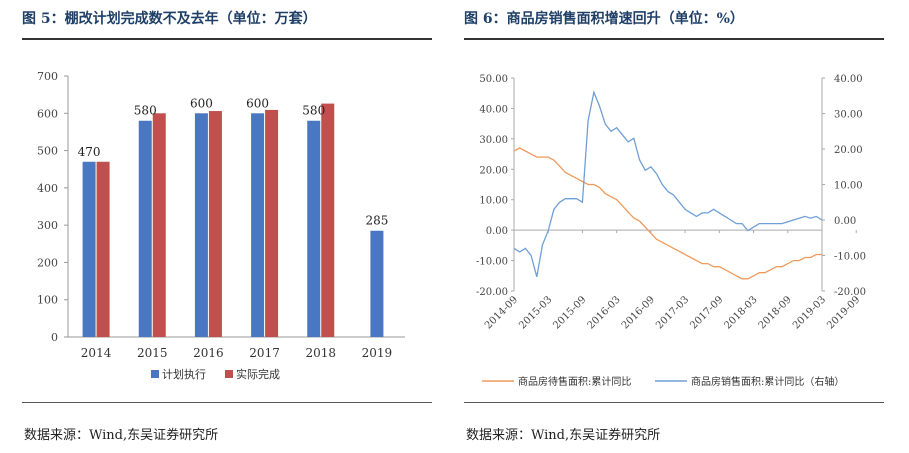  What do you see at coordinates (741, 312) in the screenshot?
I see `line-x-tick-label: 2018-03` at bounding box center [741, 312].